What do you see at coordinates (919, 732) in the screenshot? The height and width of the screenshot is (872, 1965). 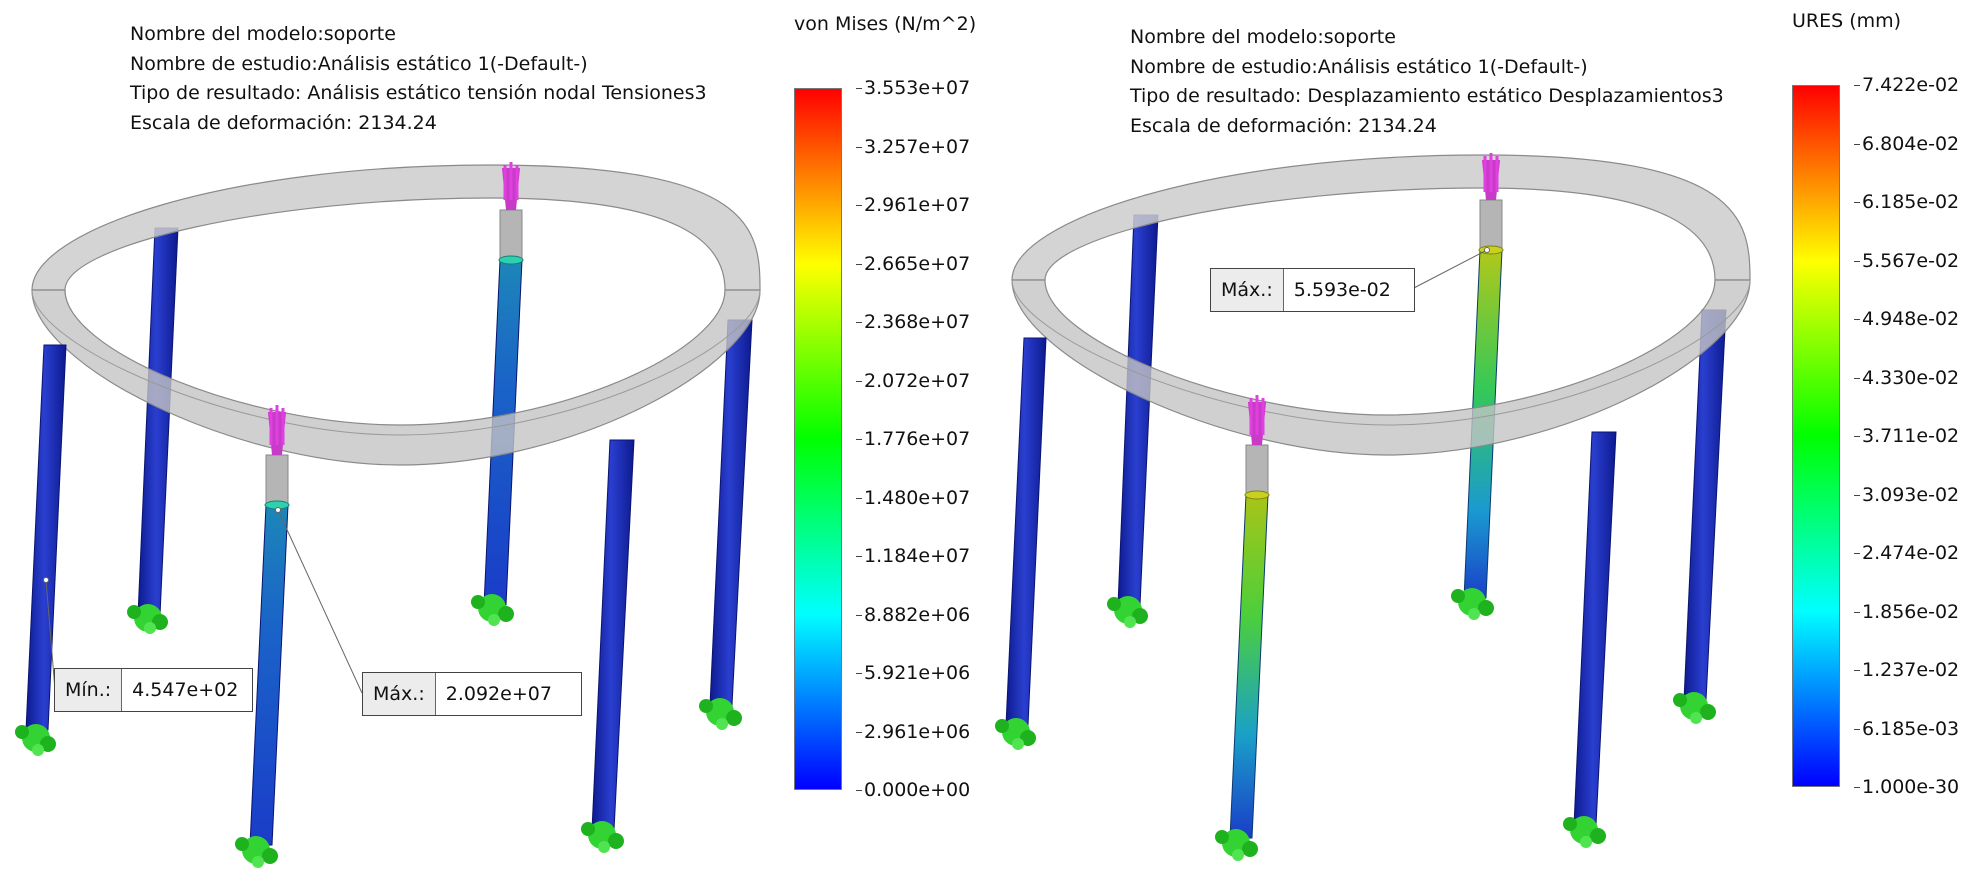 I see `legend-tick-label: 2.961e+06` at bounding box center [919, 732].